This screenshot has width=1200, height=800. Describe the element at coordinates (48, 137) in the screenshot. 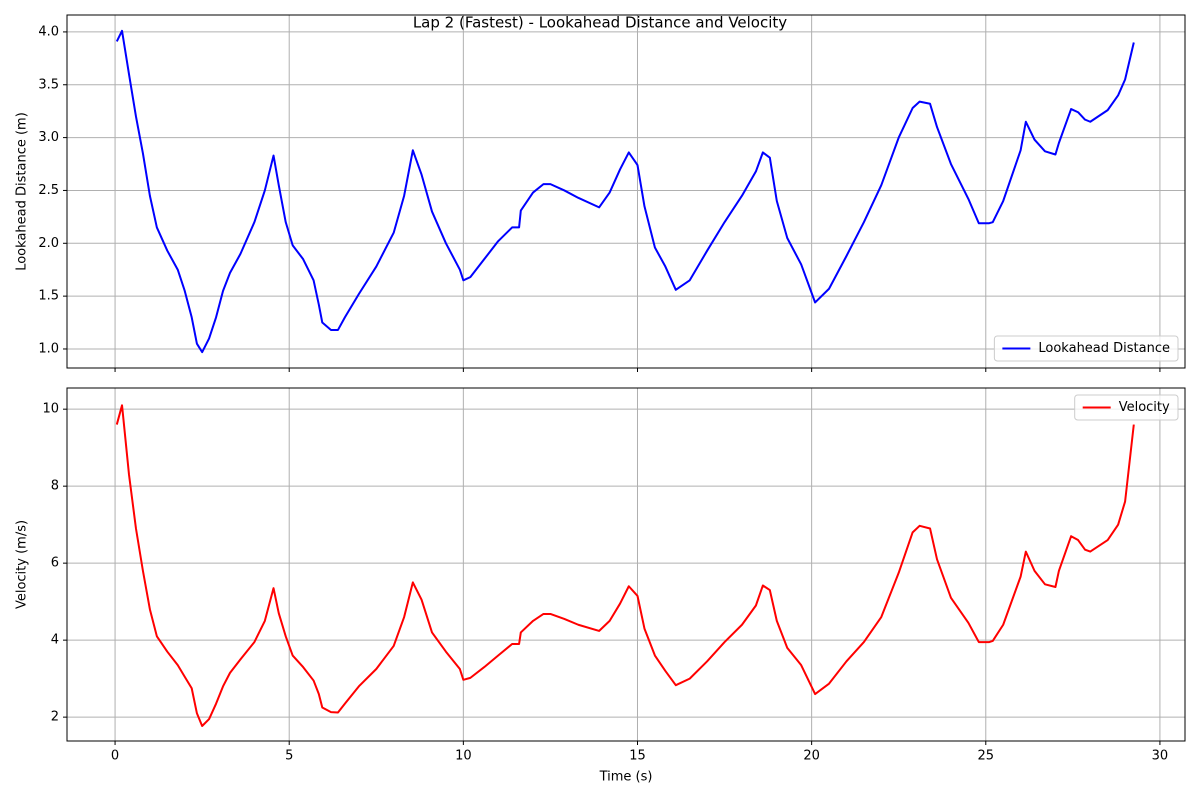

I see `y-tick-label: 3.0` at that location.